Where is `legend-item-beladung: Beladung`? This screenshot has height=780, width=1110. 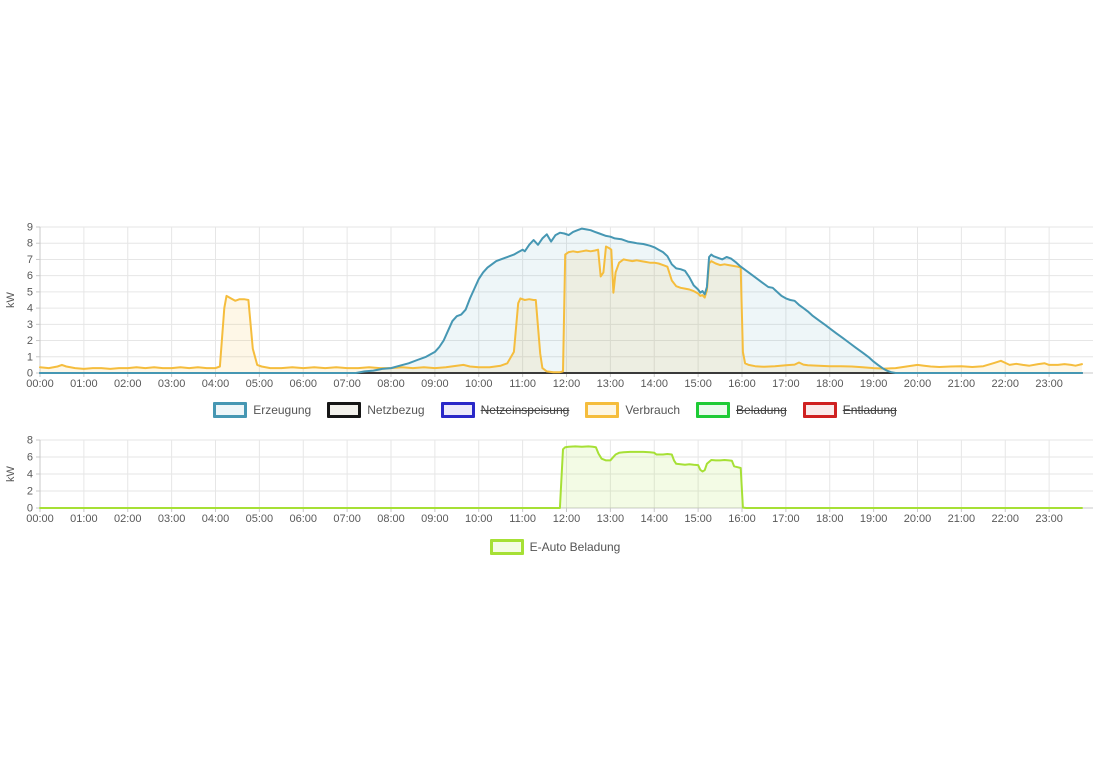
legend-item-beladung: Beladung is located at coordinates (741, 410).